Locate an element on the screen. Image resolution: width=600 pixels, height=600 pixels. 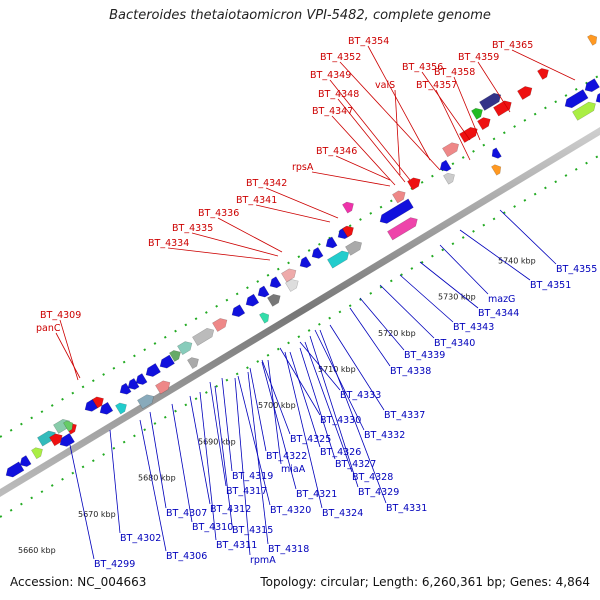
reverse-gene-label: miaA is located at coordinates (293, 469).